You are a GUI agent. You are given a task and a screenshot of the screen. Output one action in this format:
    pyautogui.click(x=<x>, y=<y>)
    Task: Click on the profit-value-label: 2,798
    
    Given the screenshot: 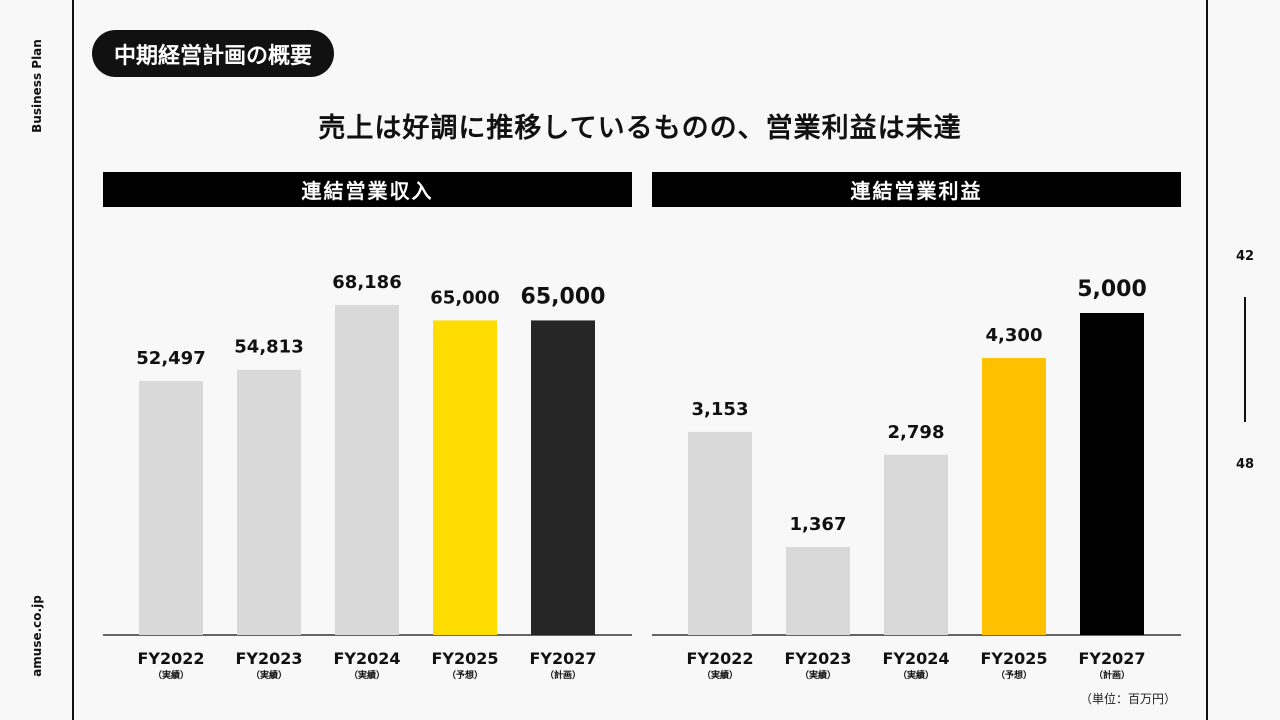 What is the action you would take?
    pyautogui.click(x=916, y=432)
    